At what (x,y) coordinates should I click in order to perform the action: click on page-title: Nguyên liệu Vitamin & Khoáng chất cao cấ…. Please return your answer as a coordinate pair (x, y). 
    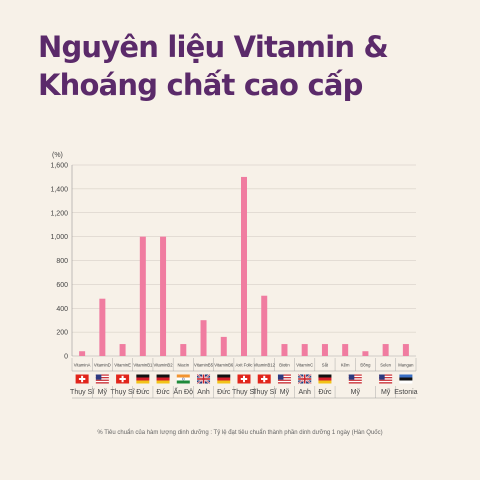
    Looking at the image, I should click on (248, 66).